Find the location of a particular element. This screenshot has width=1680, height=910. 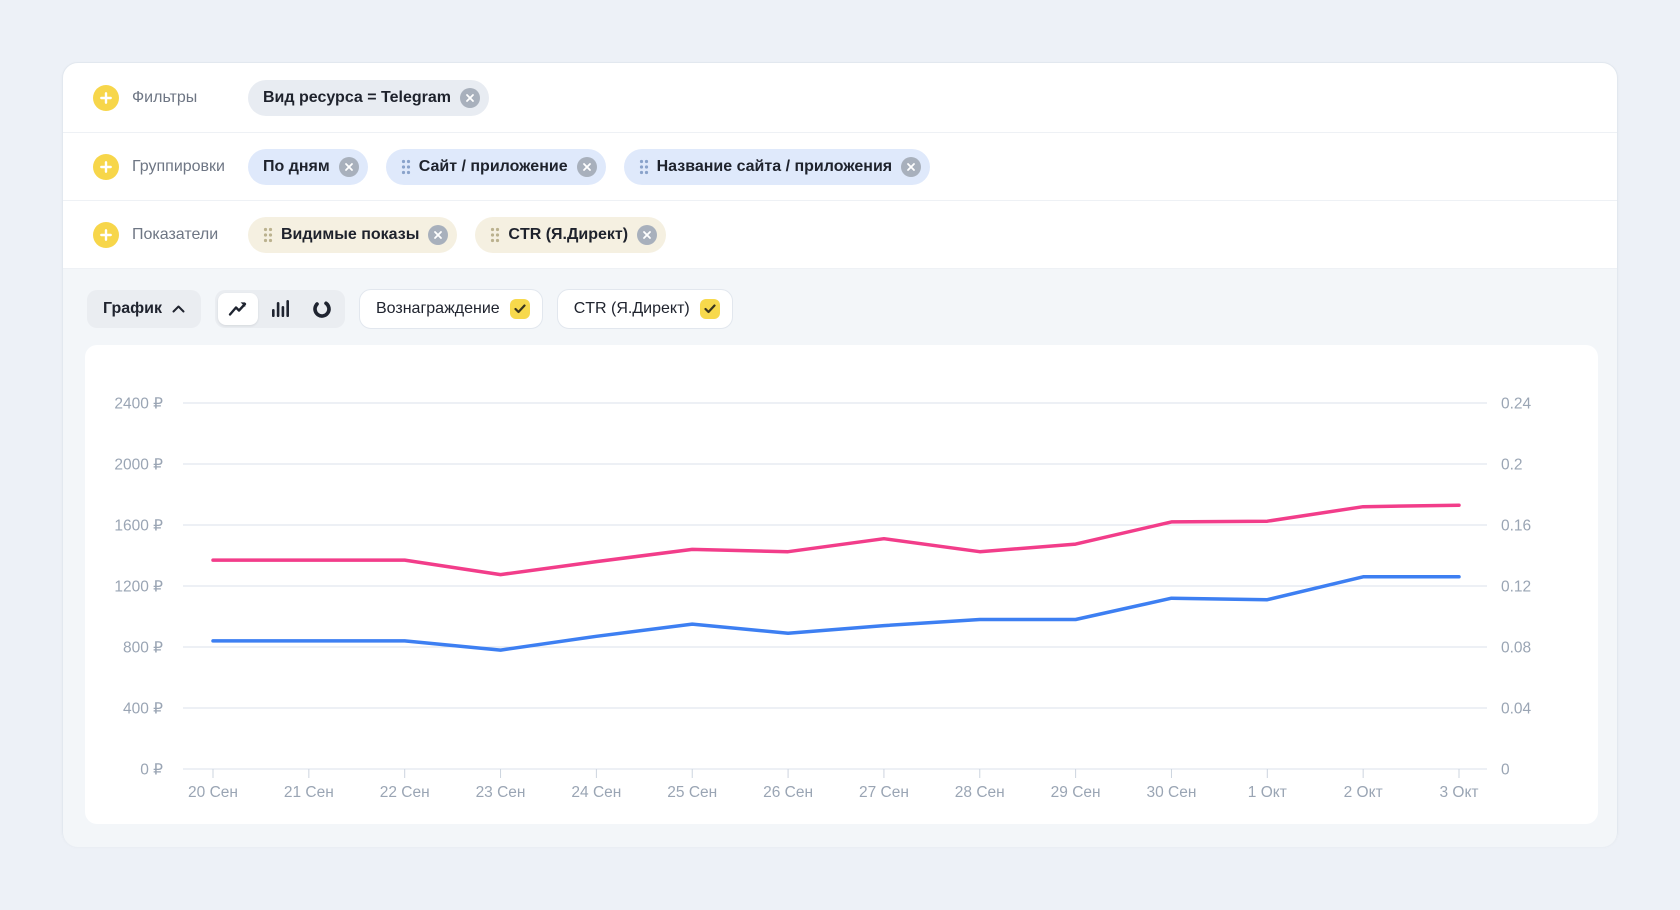

svg-text: 1600 ₽ is located at coordinates (138, 526).